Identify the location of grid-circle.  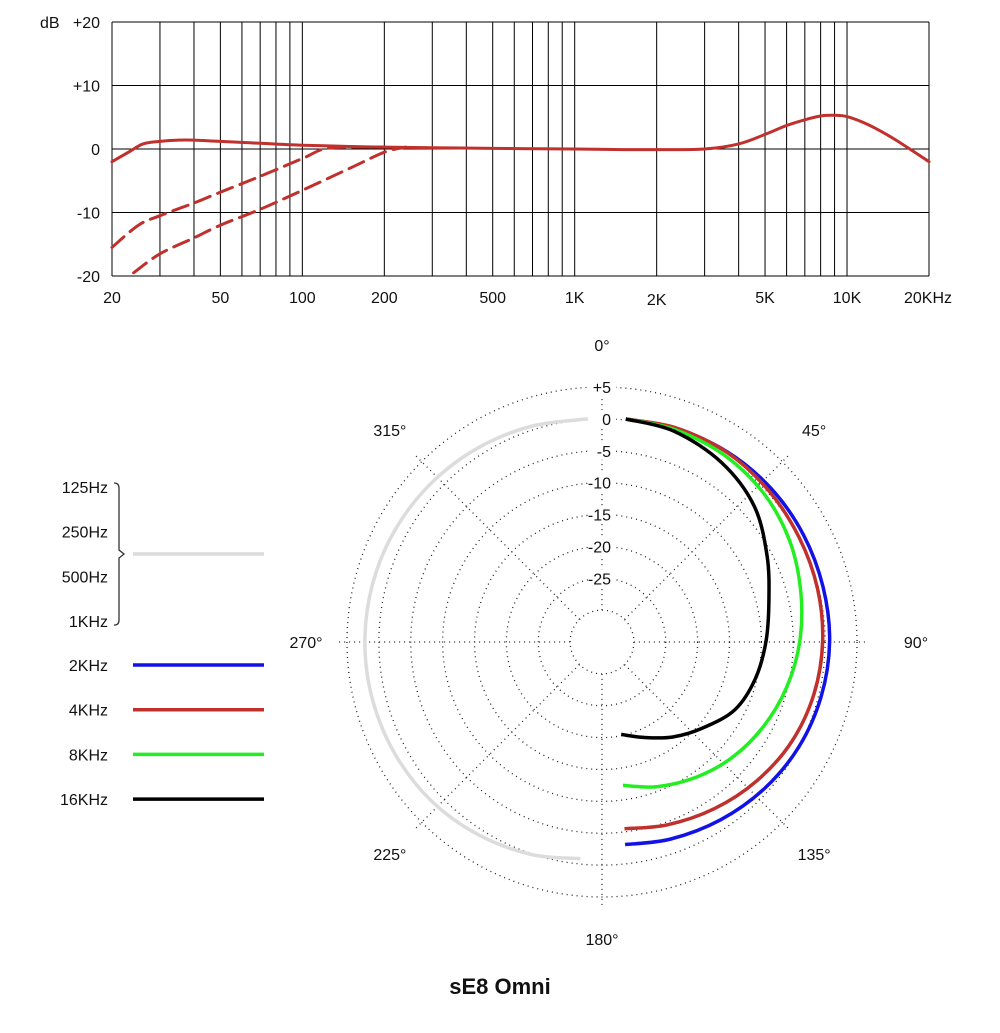
(602, 642).